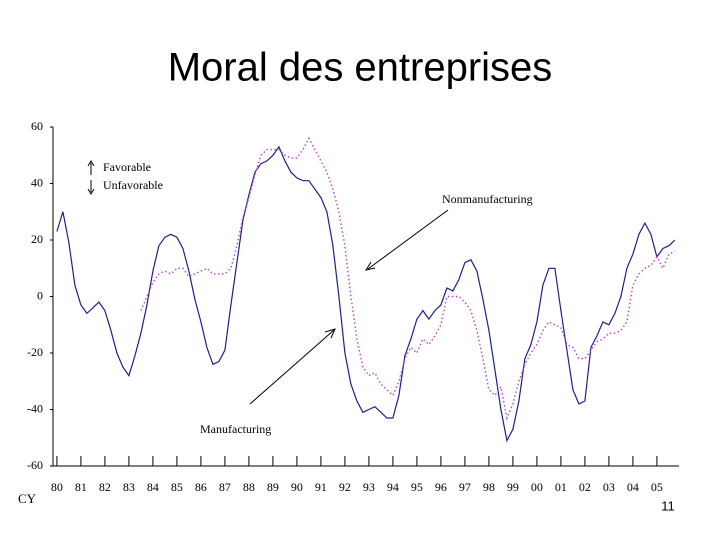 The height and width of the screenshot is (540, 720). Describe the element at coordinates (609, 487) in the screenshot. I see `x-tick-label: 03` at that location.